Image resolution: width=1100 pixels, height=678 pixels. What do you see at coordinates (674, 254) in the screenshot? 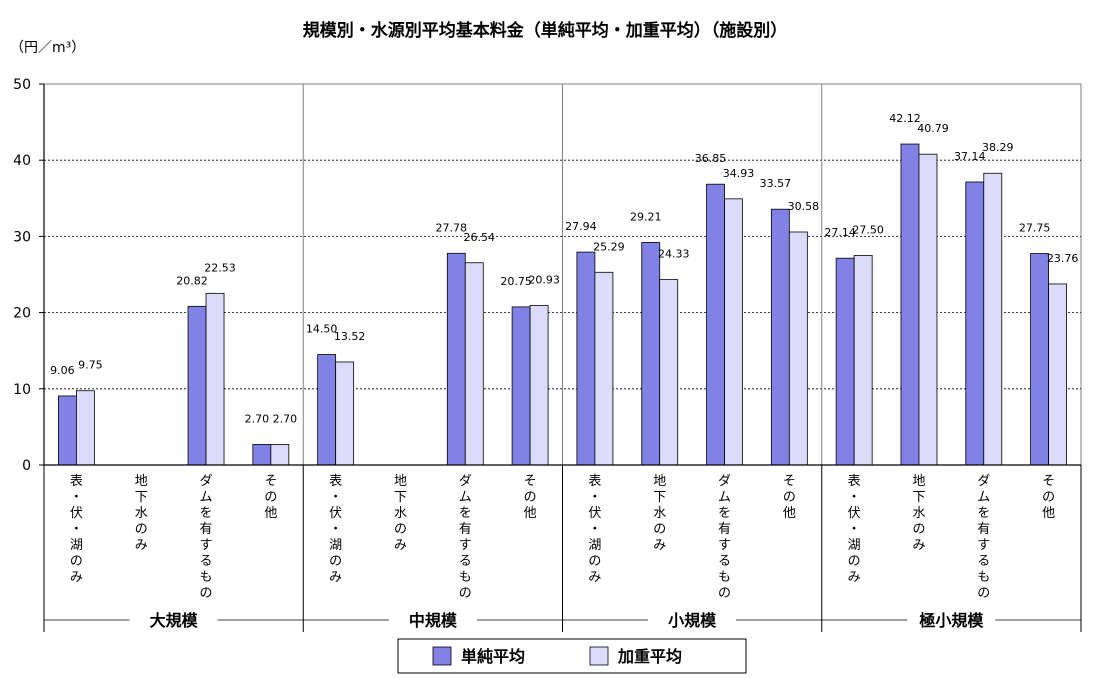
I see `data-label: 24.33` at bounding box center [674, 254].